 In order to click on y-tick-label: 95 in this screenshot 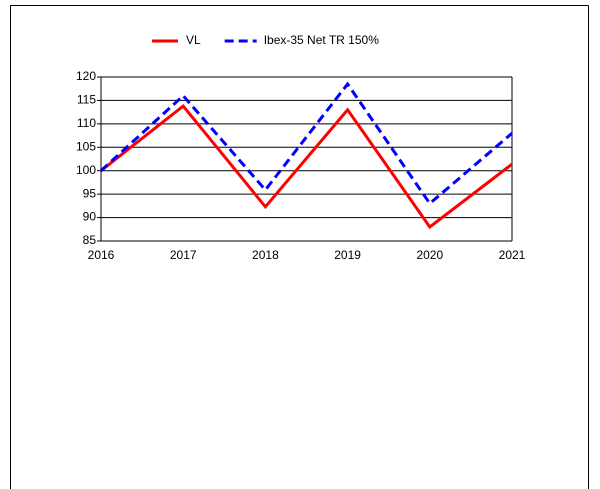, I will do `click(90, 193)`.